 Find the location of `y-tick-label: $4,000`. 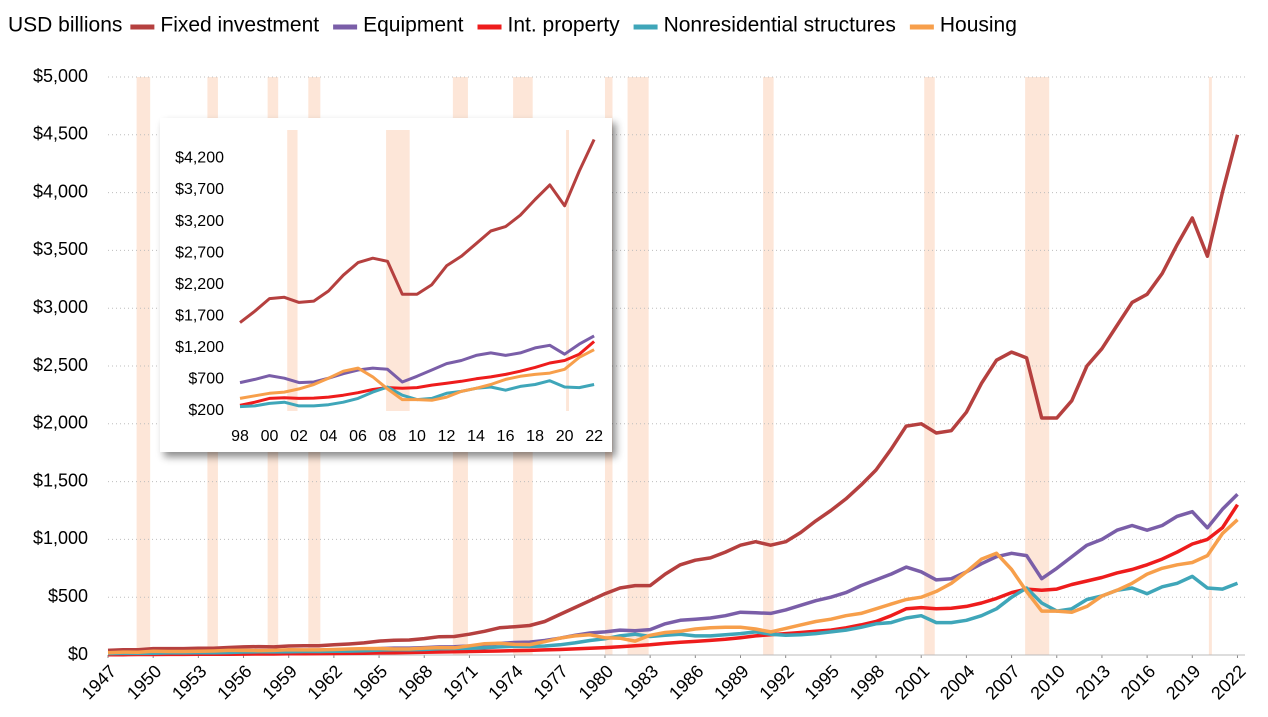

y-tick-label: $4,000 is located at coordinates (60, 191).